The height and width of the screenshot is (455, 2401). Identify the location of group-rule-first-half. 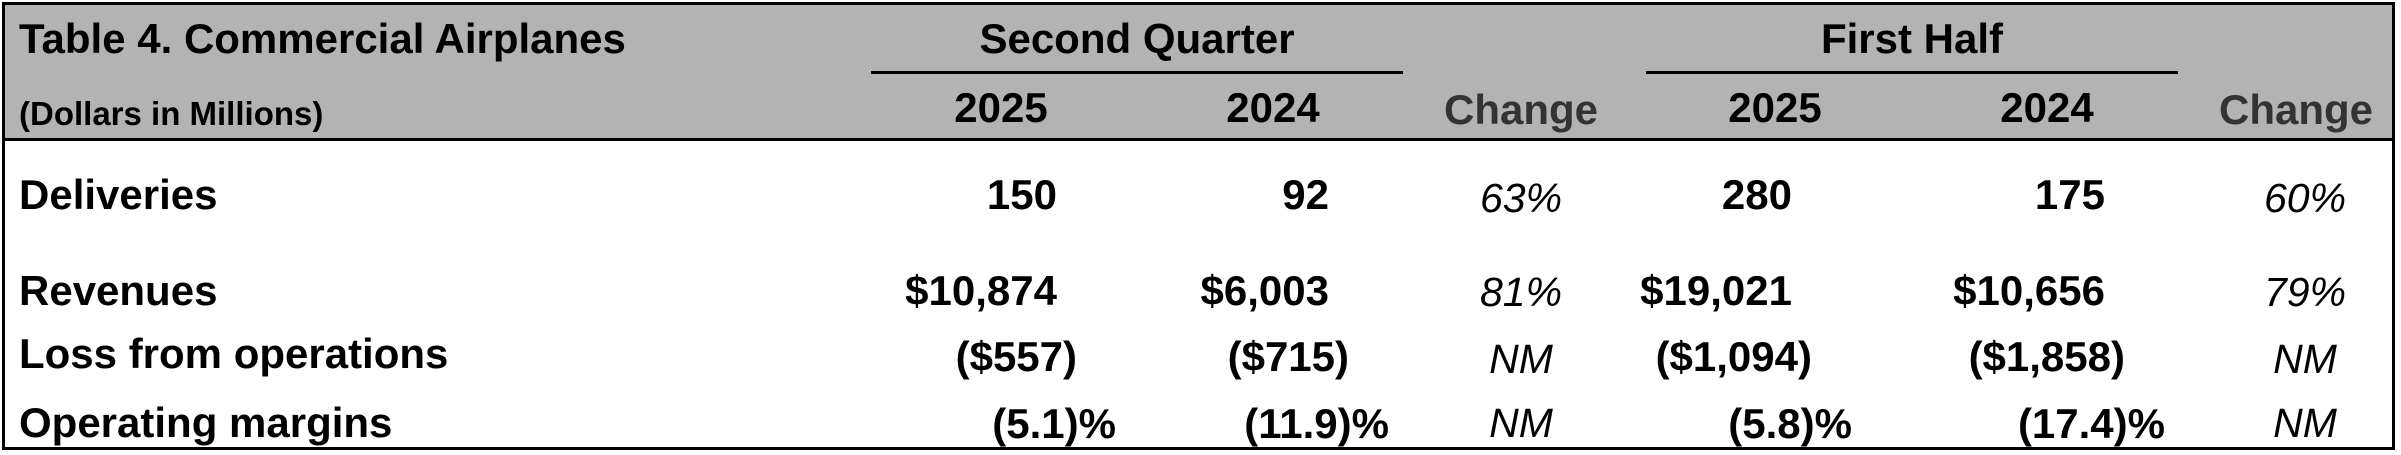
(1912, 72).